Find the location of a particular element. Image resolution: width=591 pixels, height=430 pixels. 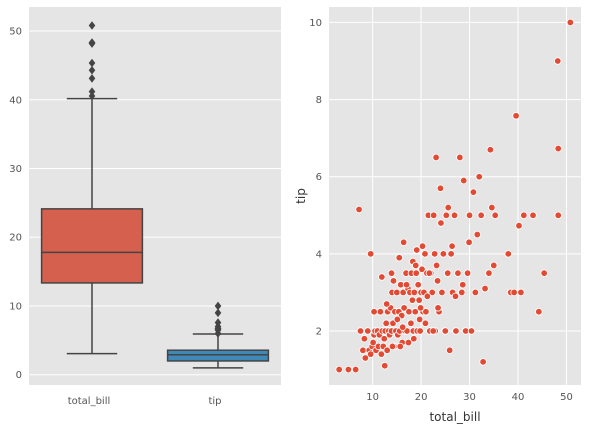

y-tick-label: 40 is located at coordinates (15, 100).